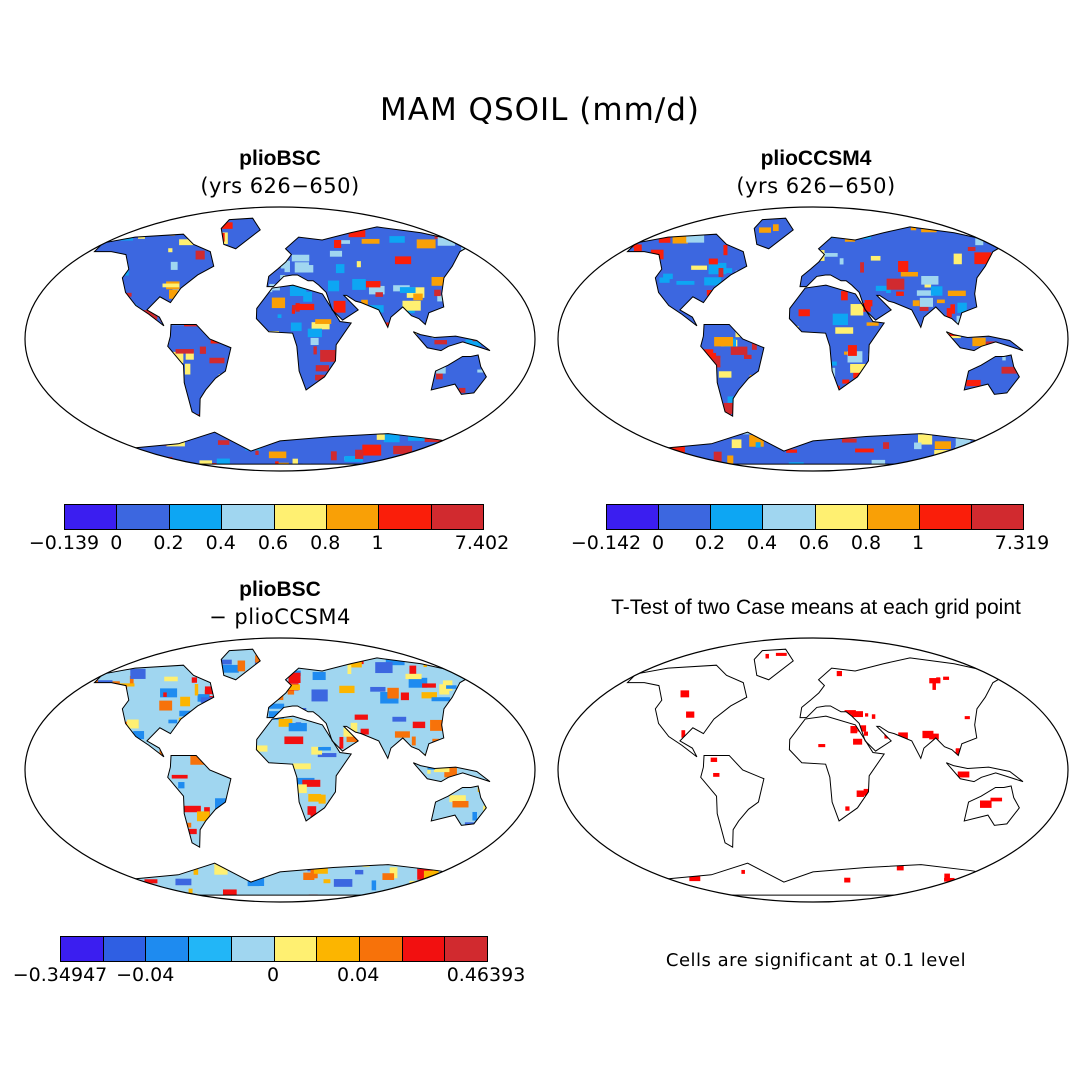 Image resolution: width=1080 pixels, height=1080 pixels. Describe the element at coordinates (304, 768) in the screenshot. I see `coastline-africa` at that location.